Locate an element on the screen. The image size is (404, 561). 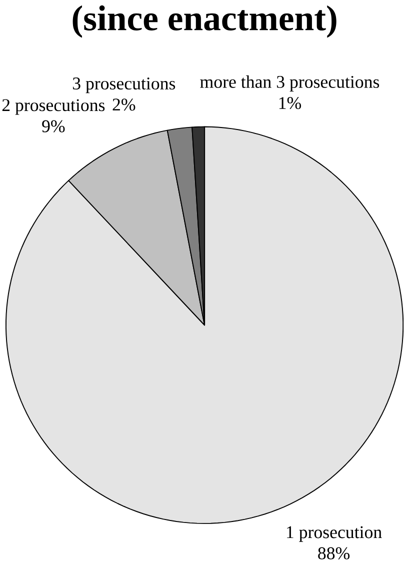
slice-label: 2 prosecutions is located at coordinates (53, 107).